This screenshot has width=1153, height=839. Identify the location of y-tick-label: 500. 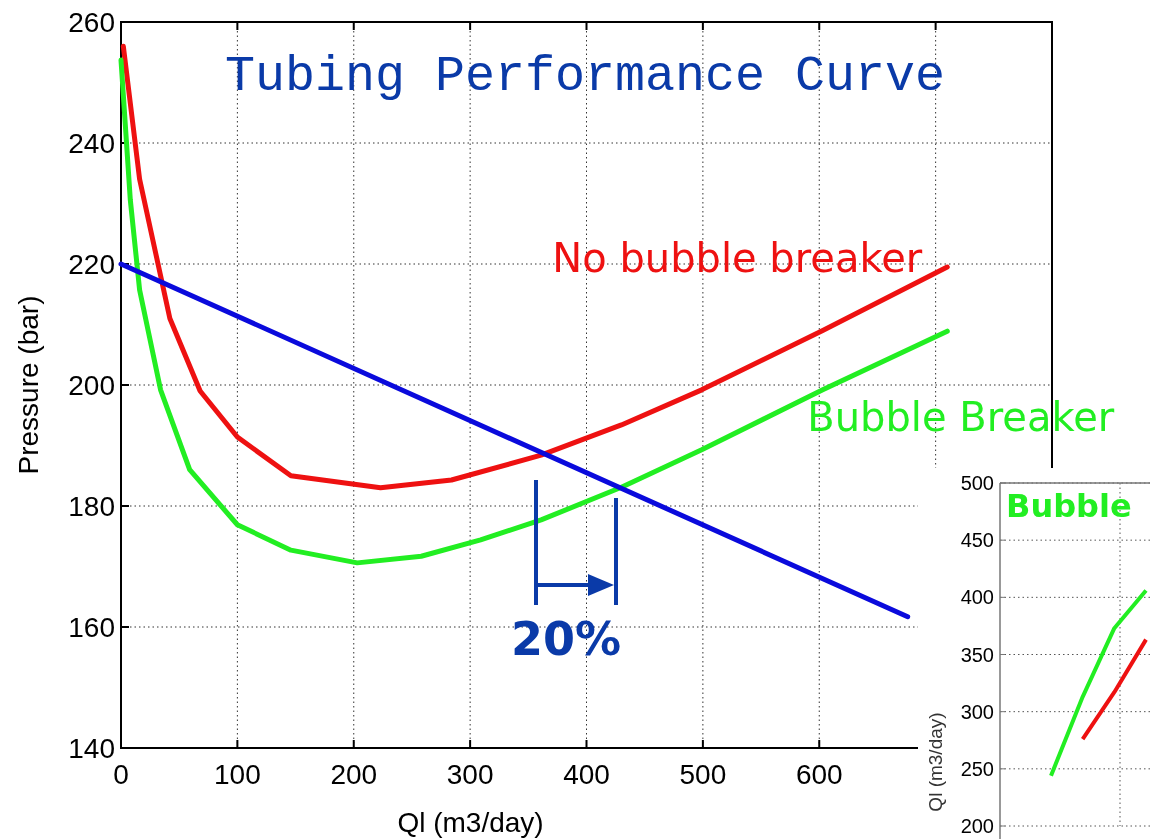
(977, 483).